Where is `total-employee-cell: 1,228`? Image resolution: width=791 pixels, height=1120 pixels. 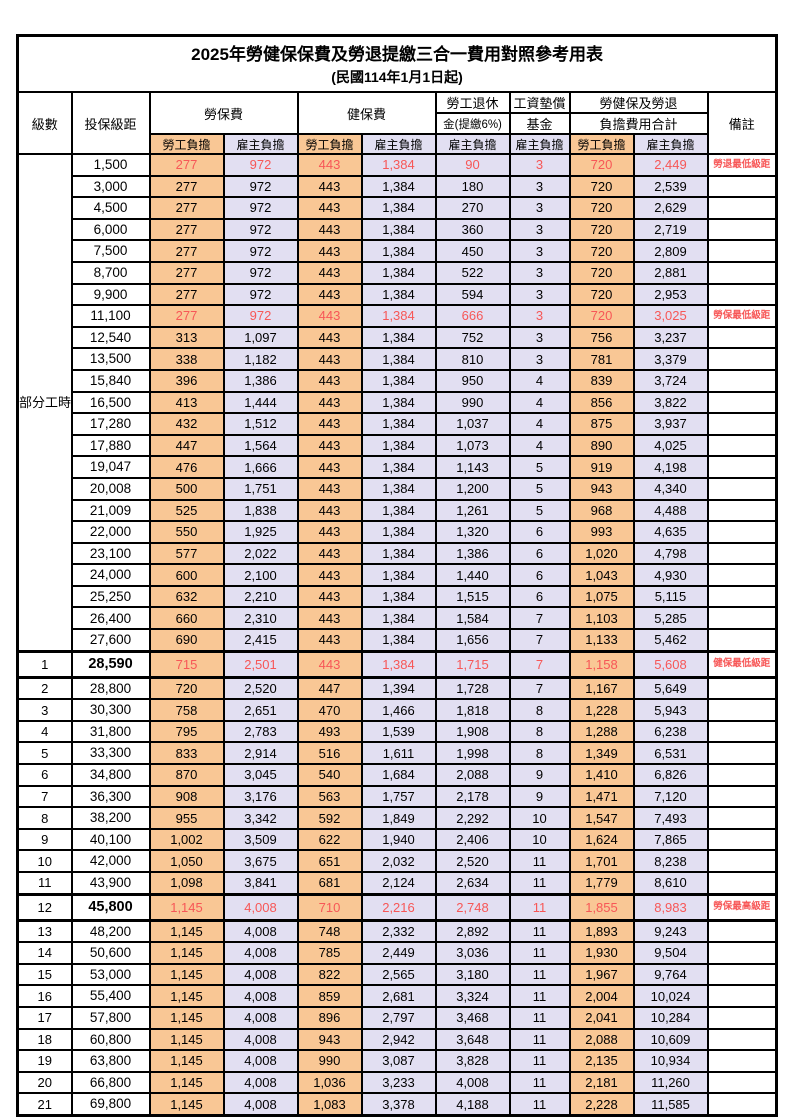 total-employee-cell: 1,228 is located at coordinates (601, 710).